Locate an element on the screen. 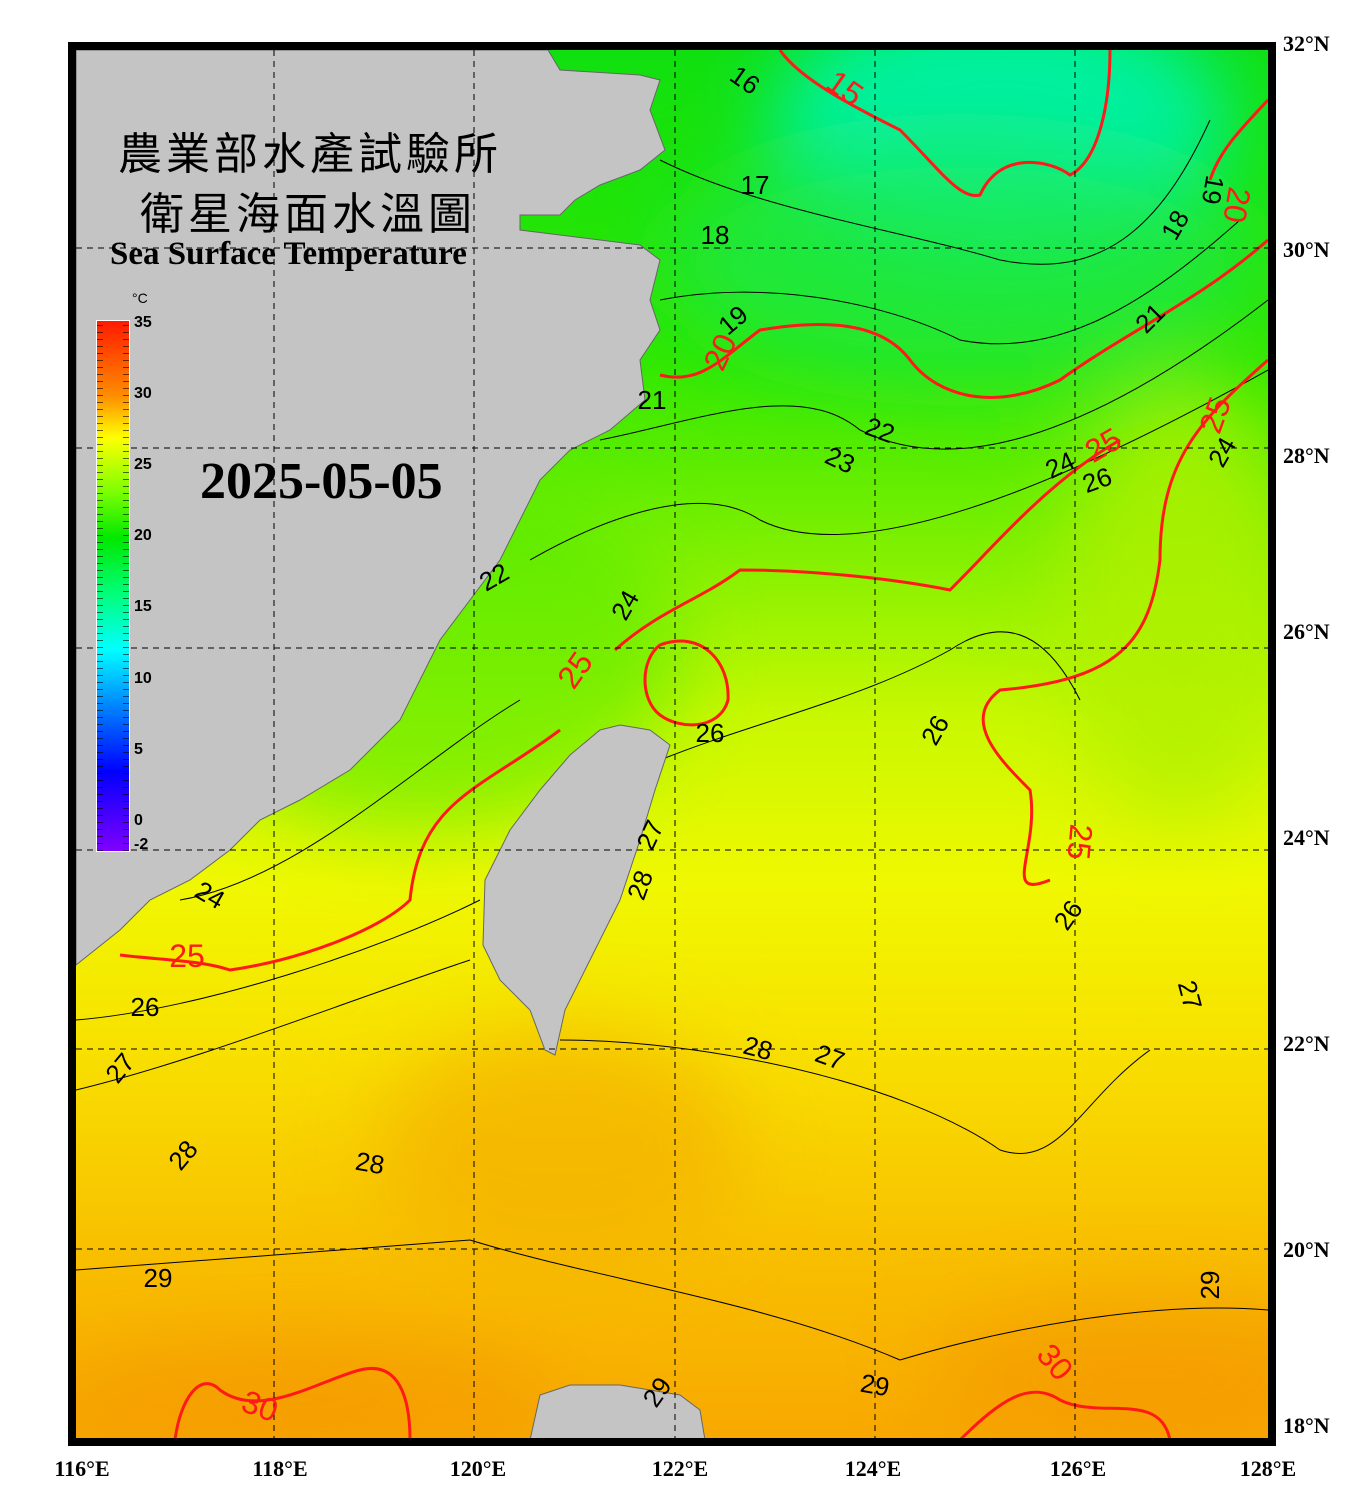 The width and height of the screenshot is (1350, 1500). isotherm-27w is located at coordinates (273, 1025).